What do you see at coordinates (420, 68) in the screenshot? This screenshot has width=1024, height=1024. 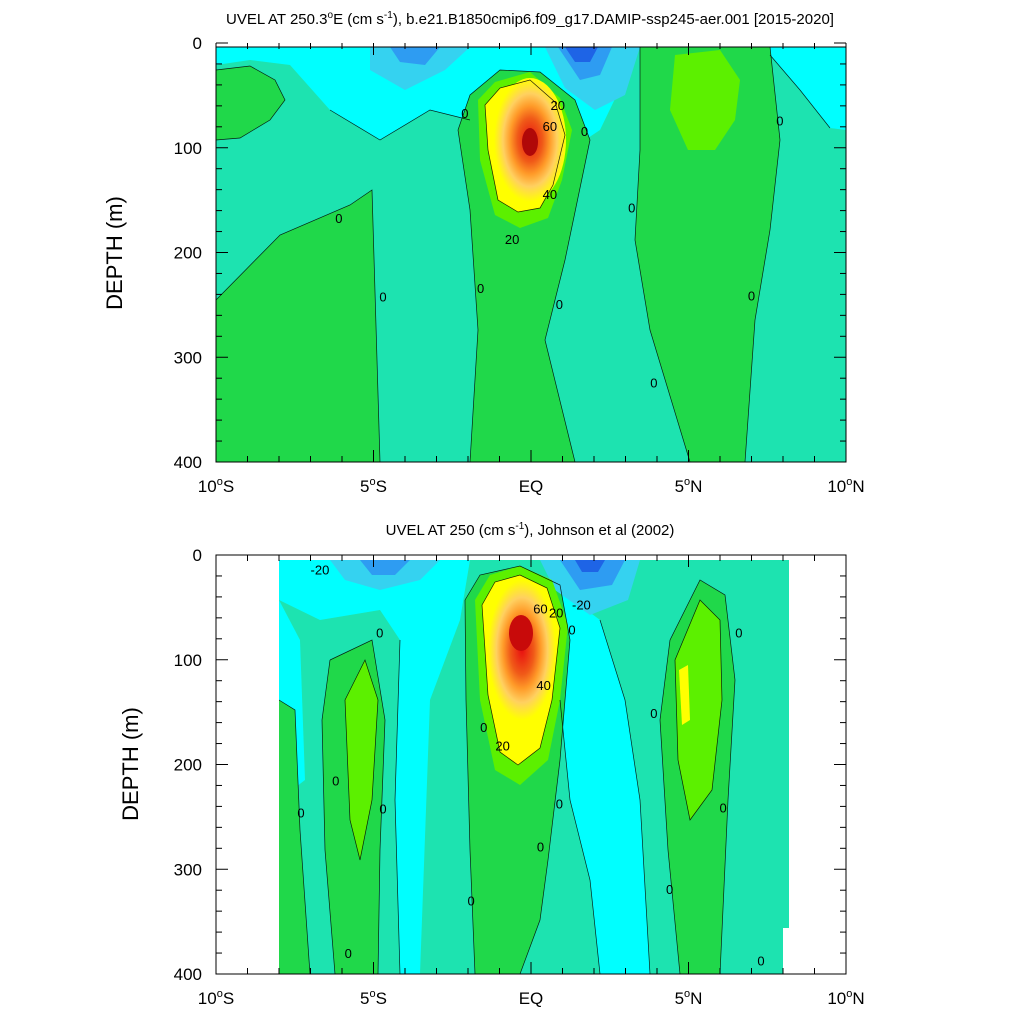 I see `contour-fill-light-blue` at bounding box center [420, 68].